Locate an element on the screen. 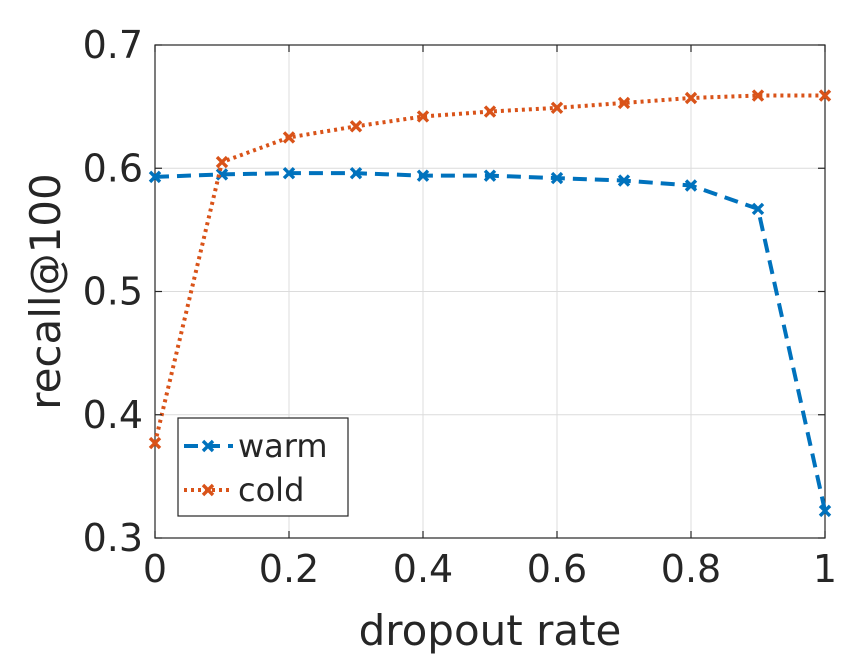  x-tick-label: 0.4 is located at coordinates (423, 569).